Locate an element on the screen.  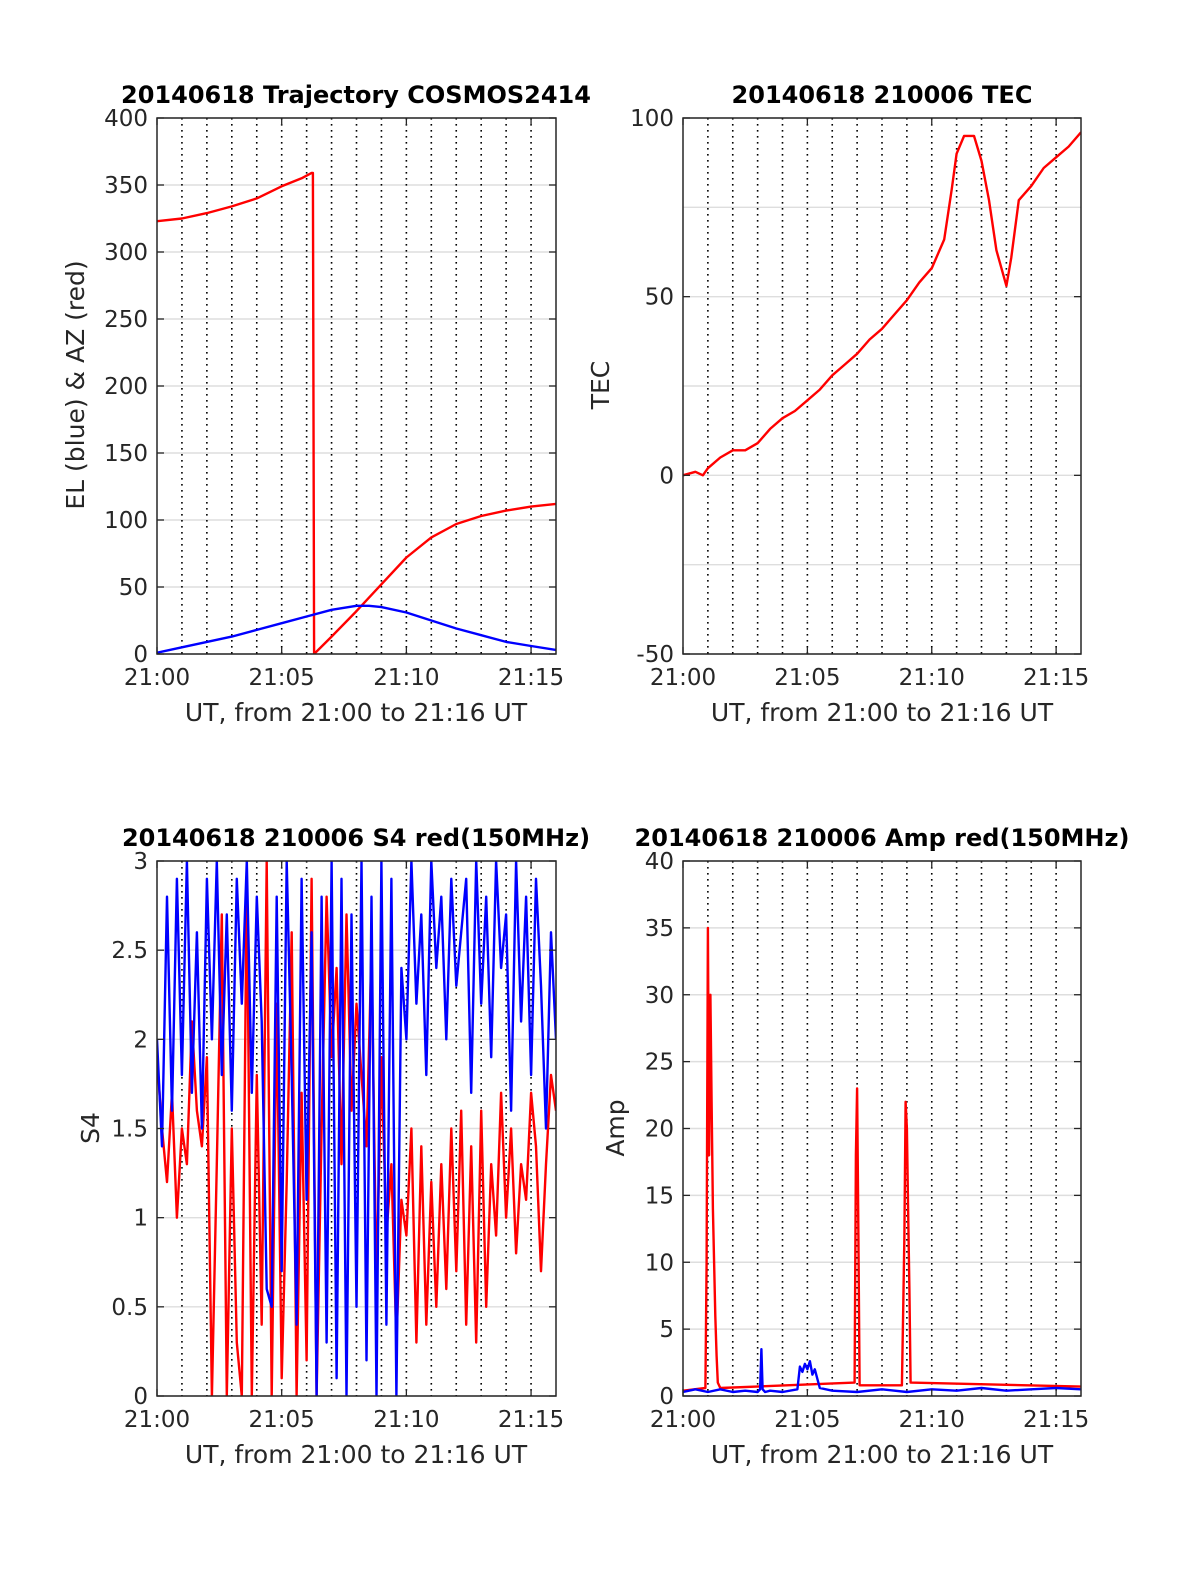
s4-xtick-label: 21:00 is located at coordinates (157, 1420).